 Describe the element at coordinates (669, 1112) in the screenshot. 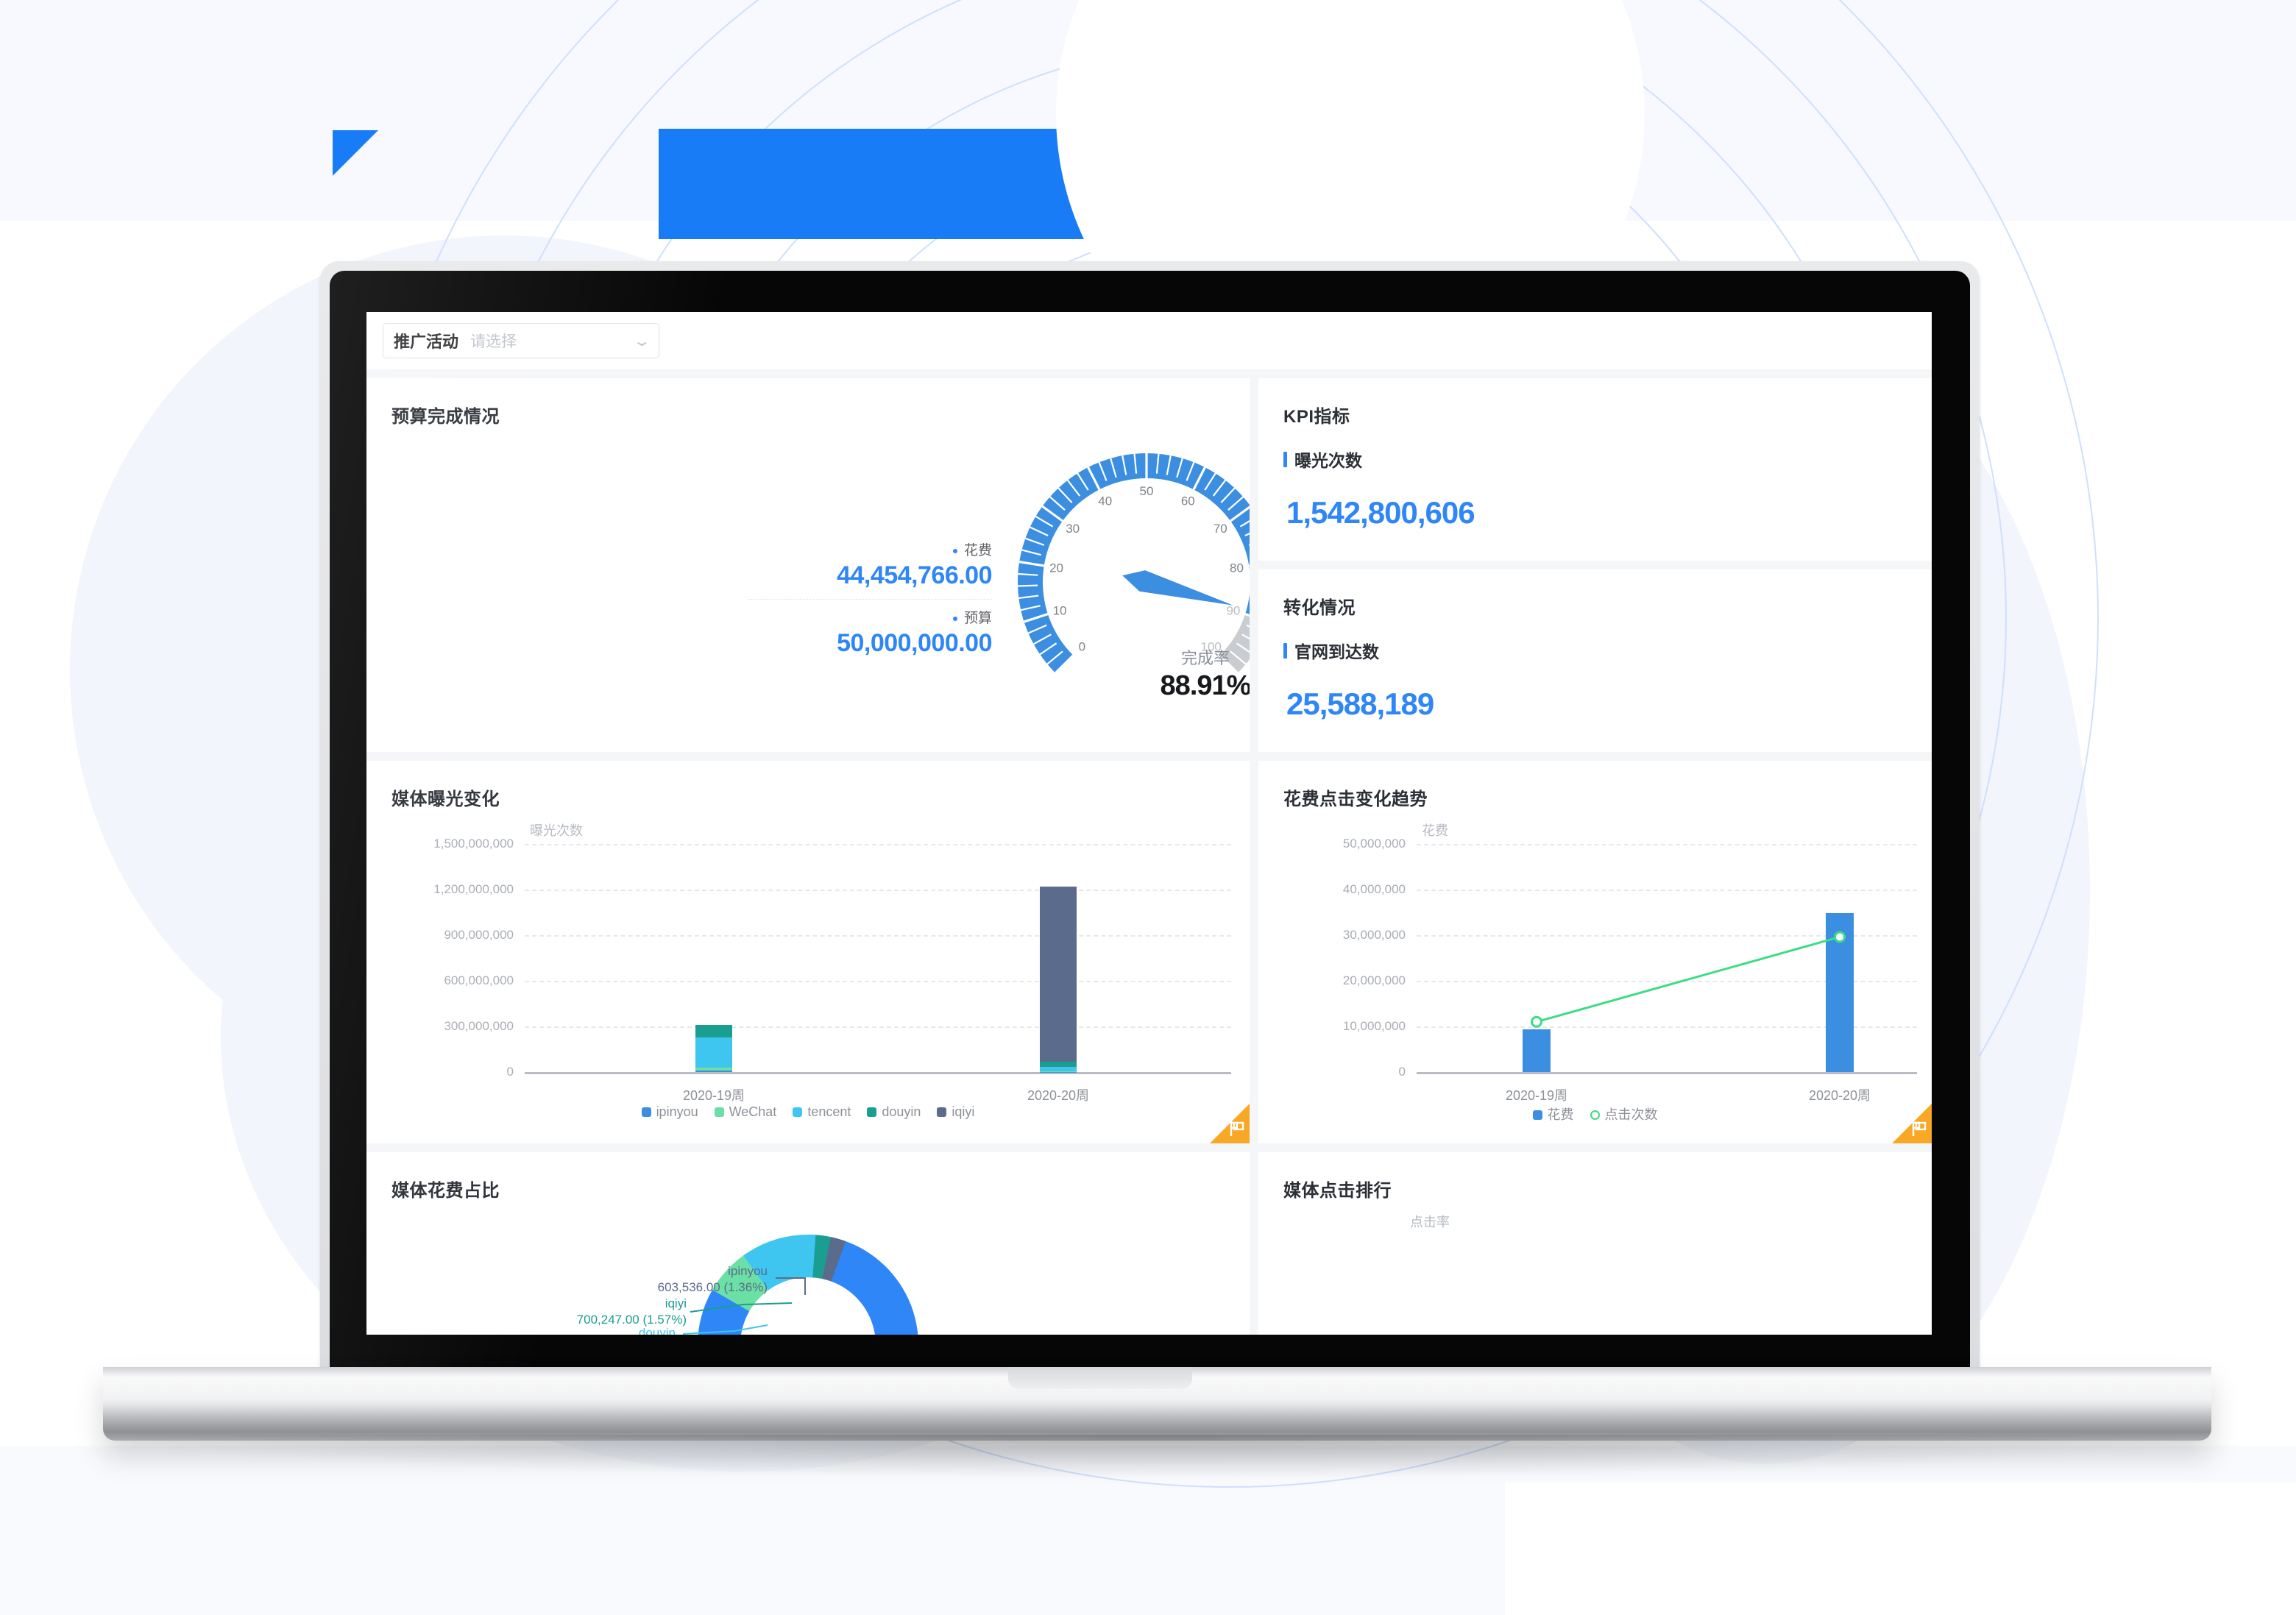

I see `exposure-legend-item: ipinyou` at that location.